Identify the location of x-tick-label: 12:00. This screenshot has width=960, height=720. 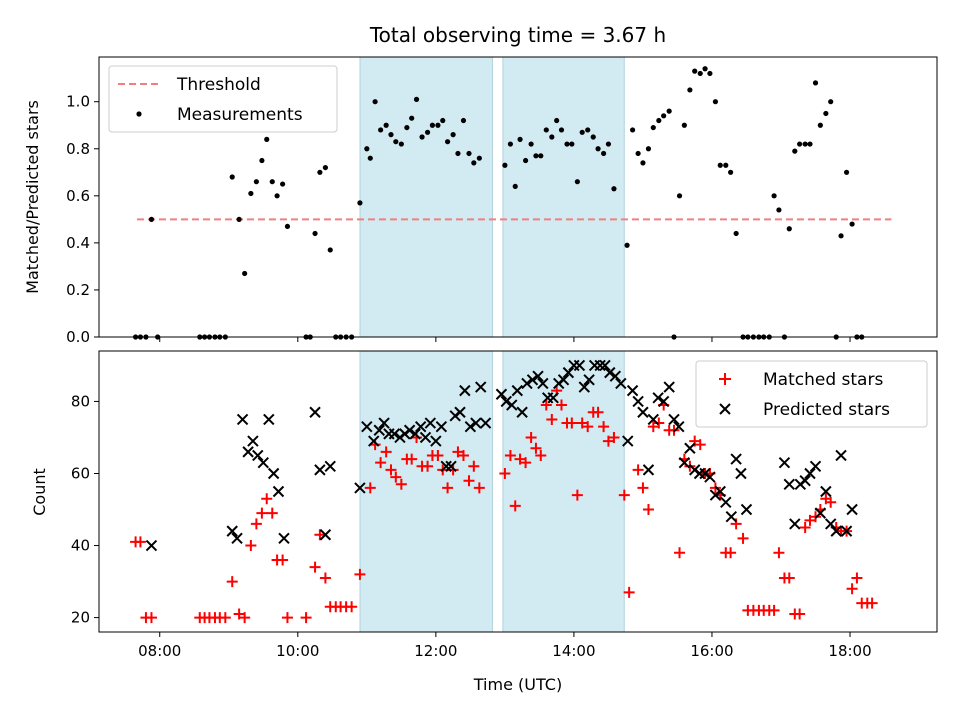
(435, 651).